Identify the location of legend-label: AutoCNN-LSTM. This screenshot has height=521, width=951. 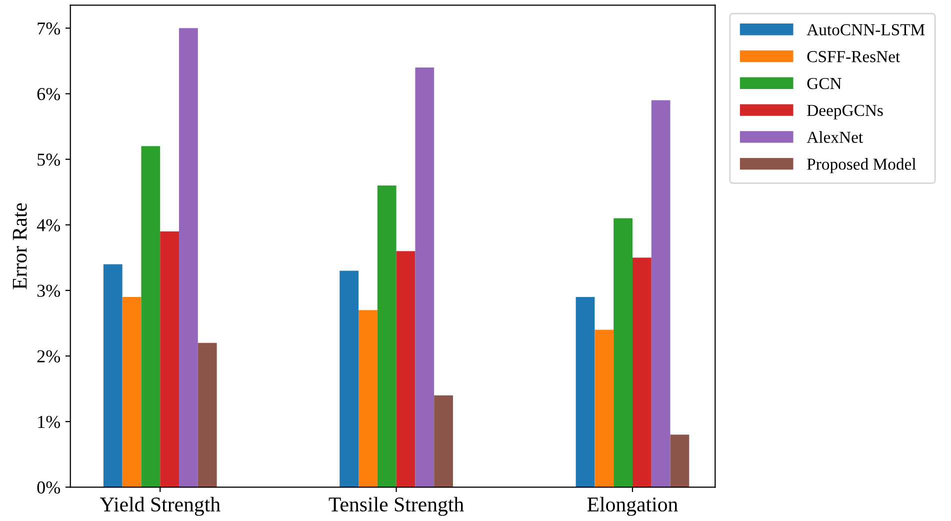
(865, 30).